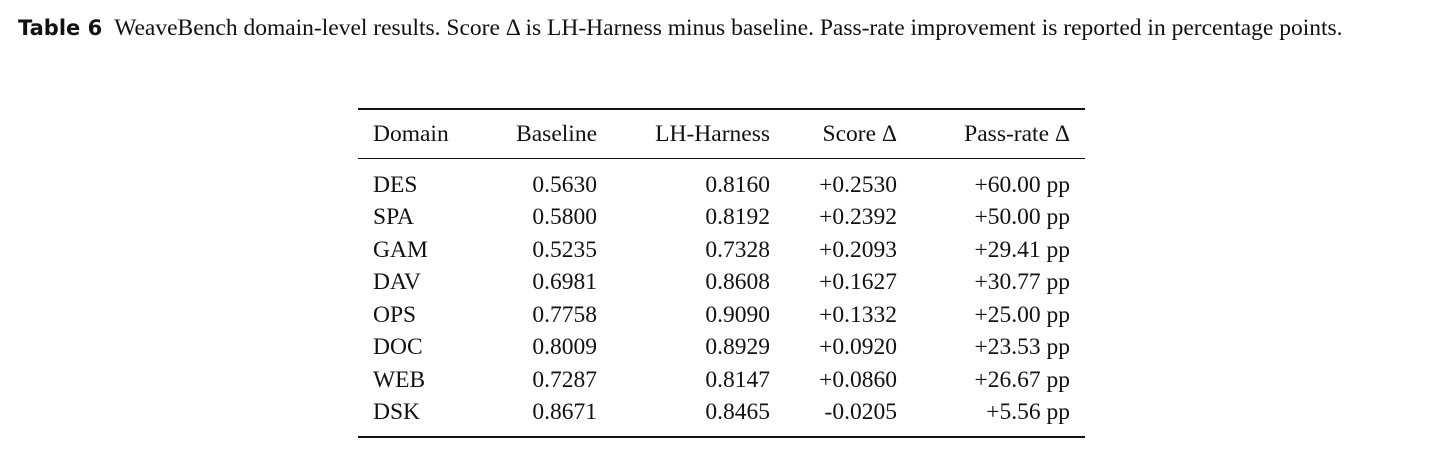 The image size is (1443, 455). Describe the element at coordinates (399, 379) in the screenshot. I see `table-cell: WEB` at that location.